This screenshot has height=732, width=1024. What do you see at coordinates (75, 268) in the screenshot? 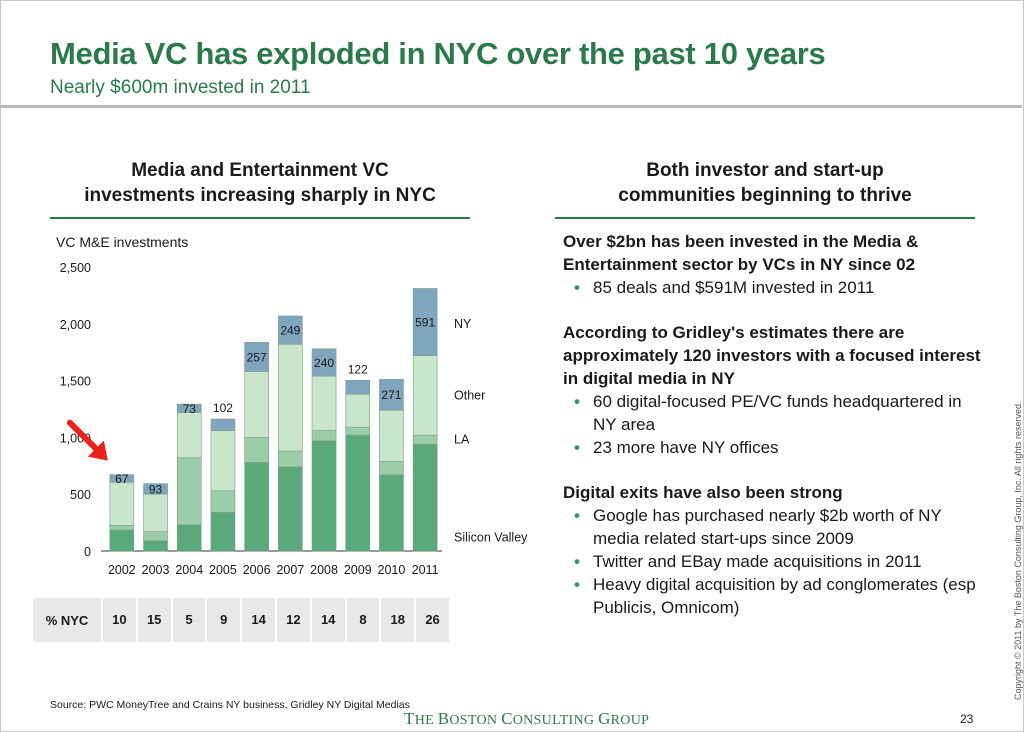
I see `y-tick-label: 2,500` at bounding box center [75, 268].